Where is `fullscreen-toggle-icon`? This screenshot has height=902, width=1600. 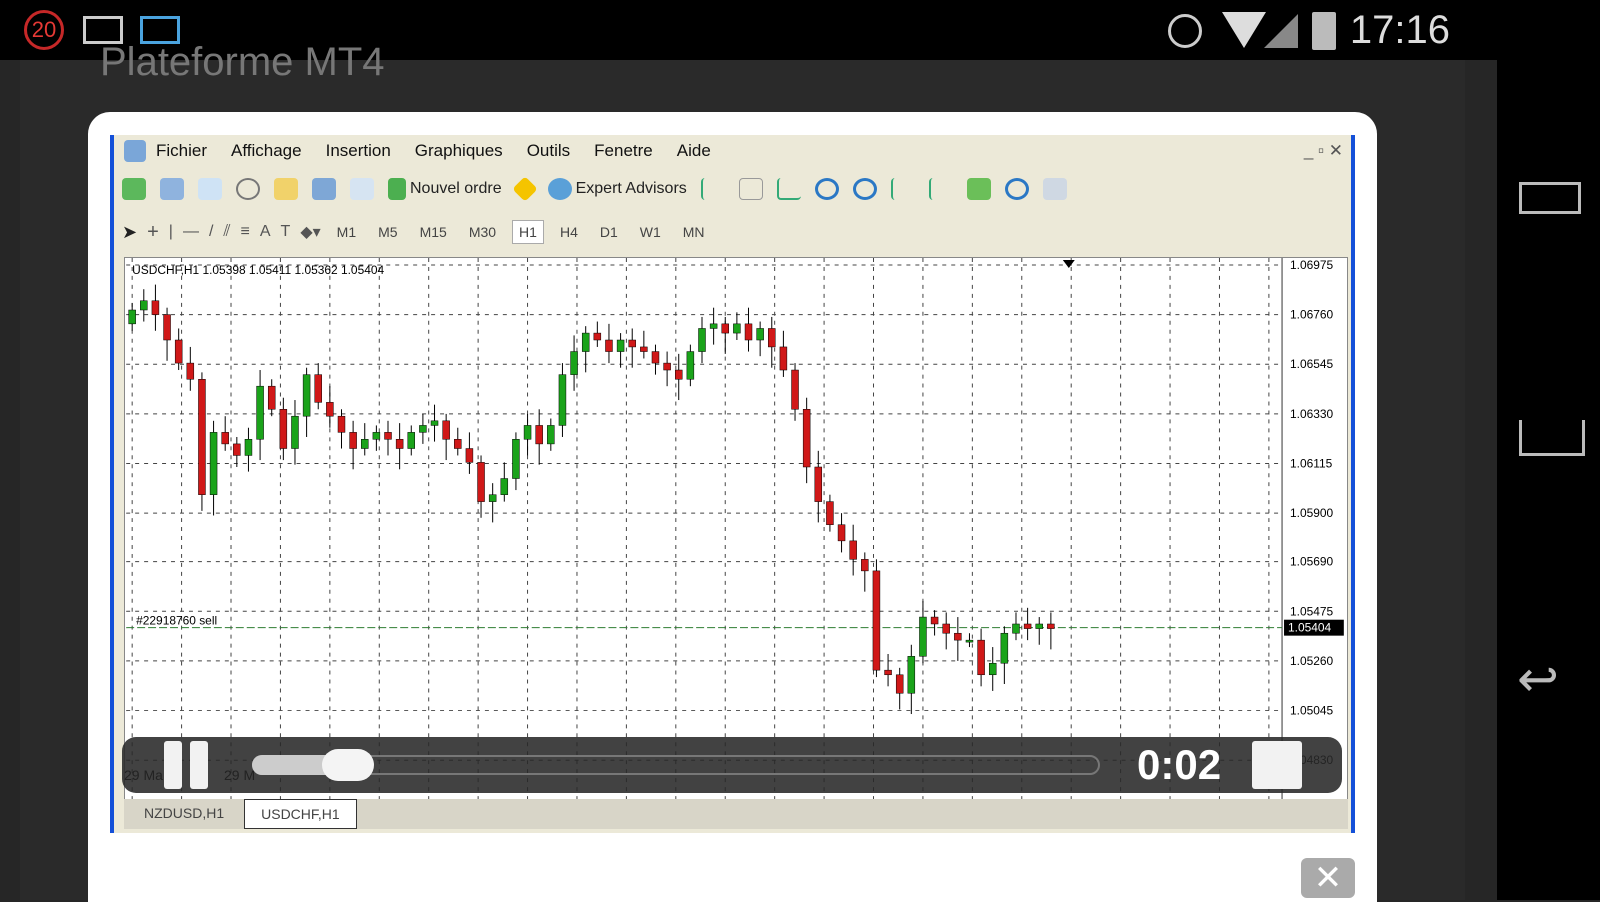 fullscreen-toggle-icon is located at coordinates (1054, 189).